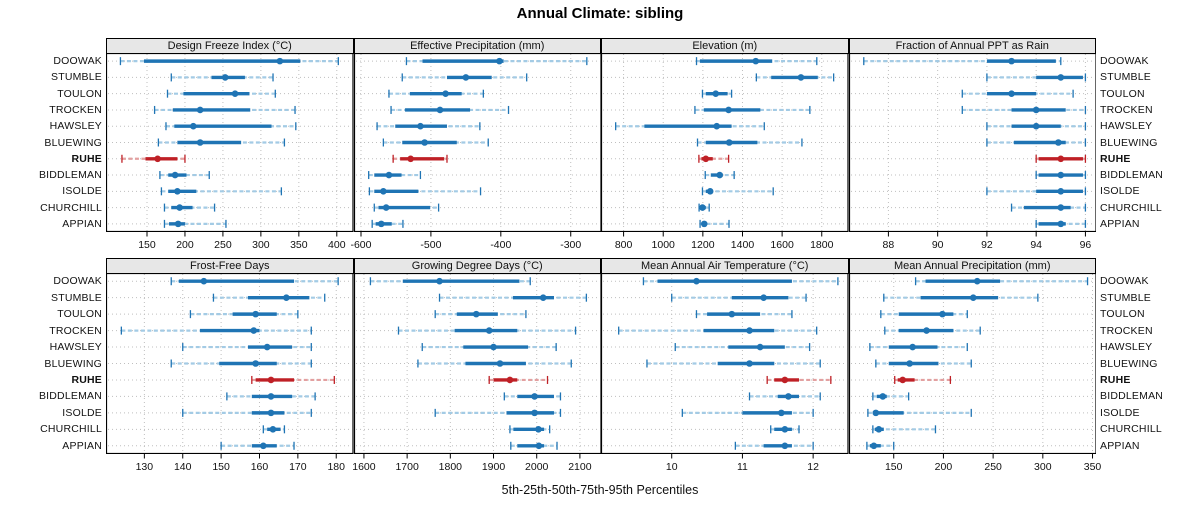 This screenshot has width=1200, height=525. What do you see at coordinates (364, 467) in the screenshot?
I see `tick-label: 1600` at bounding box center [364, 467].